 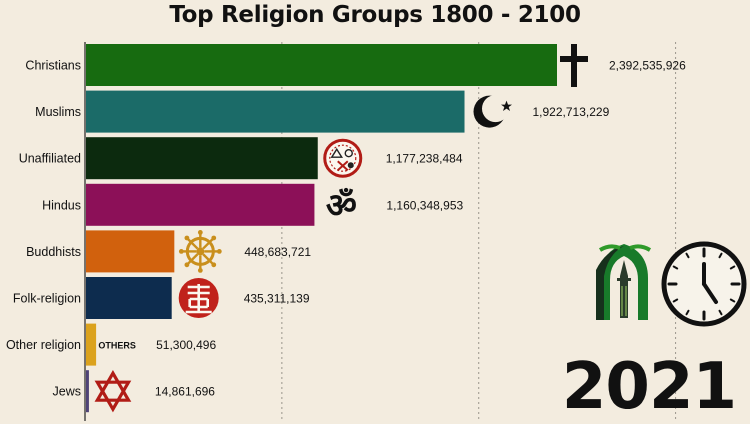 What do you see at coordinates (574, 65) in the screenshot?
I see `latin-cross-icon` at bounding box center [574, 65].